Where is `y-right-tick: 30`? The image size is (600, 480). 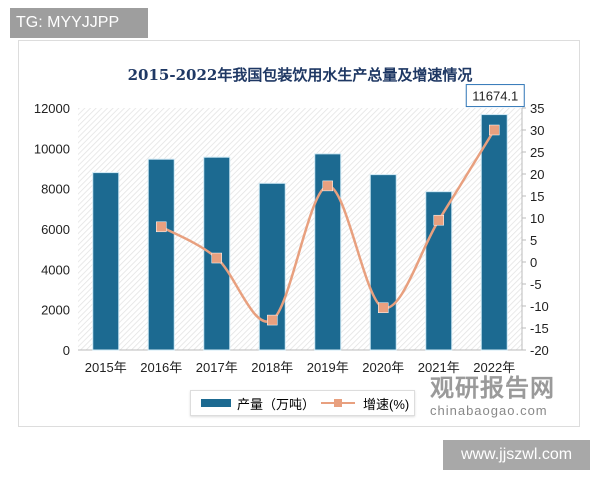
y-right-tick: 30 is located at coordinates (537, 130).